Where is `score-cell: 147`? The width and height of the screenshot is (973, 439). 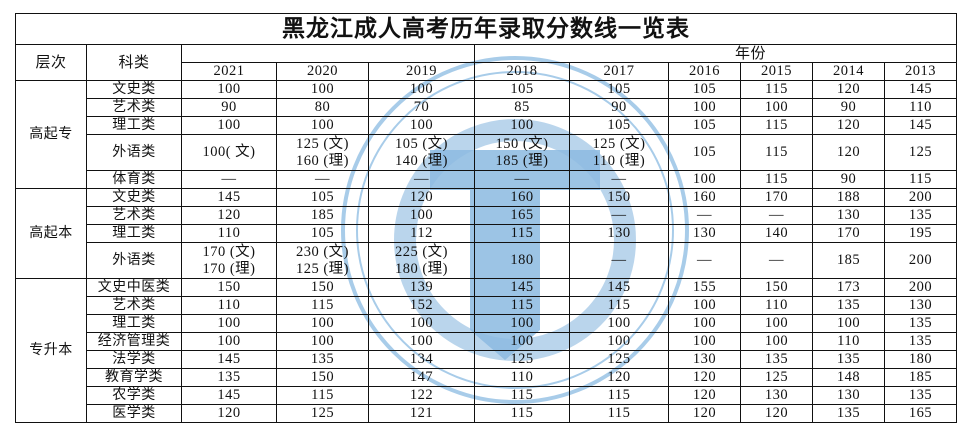
score-cell: 147 is located at coordinates (421, 377).